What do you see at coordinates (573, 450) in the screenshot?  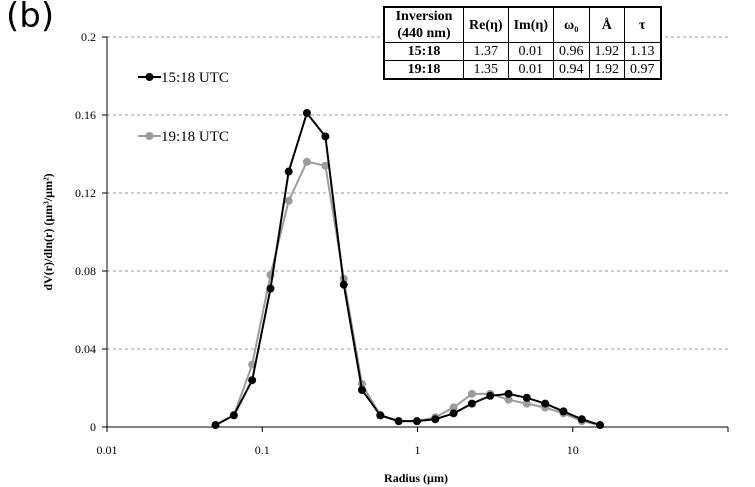 I see `x-tick-label: 10` at bounding box center [573, 450].